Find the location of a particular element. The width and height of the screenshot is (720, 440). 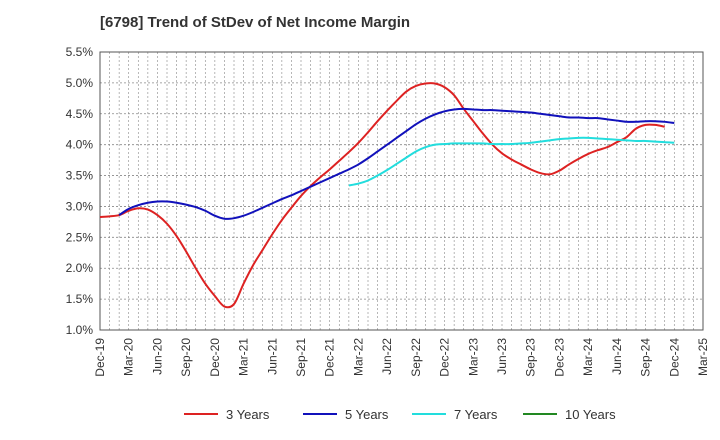

y-tick-label: 3.0% is located at coordinates (80, 206).